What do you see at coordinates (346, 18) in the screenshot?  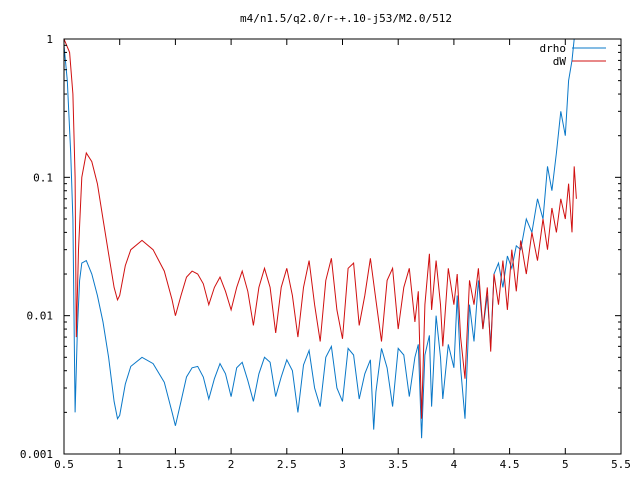 I see `chart-title: m4/n1.5/q2.0/r-+.10-j53/M2.0/512` at bounding box center [346, 18].